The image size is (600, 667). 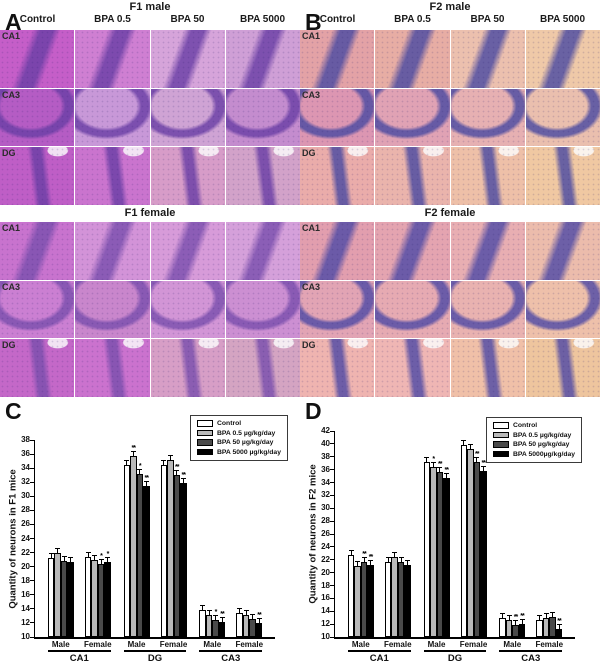 What do you see at coordinates (337, 368) in the screenshot?
I see `micrograph-tile: DG` at bounding box center [337, 368].